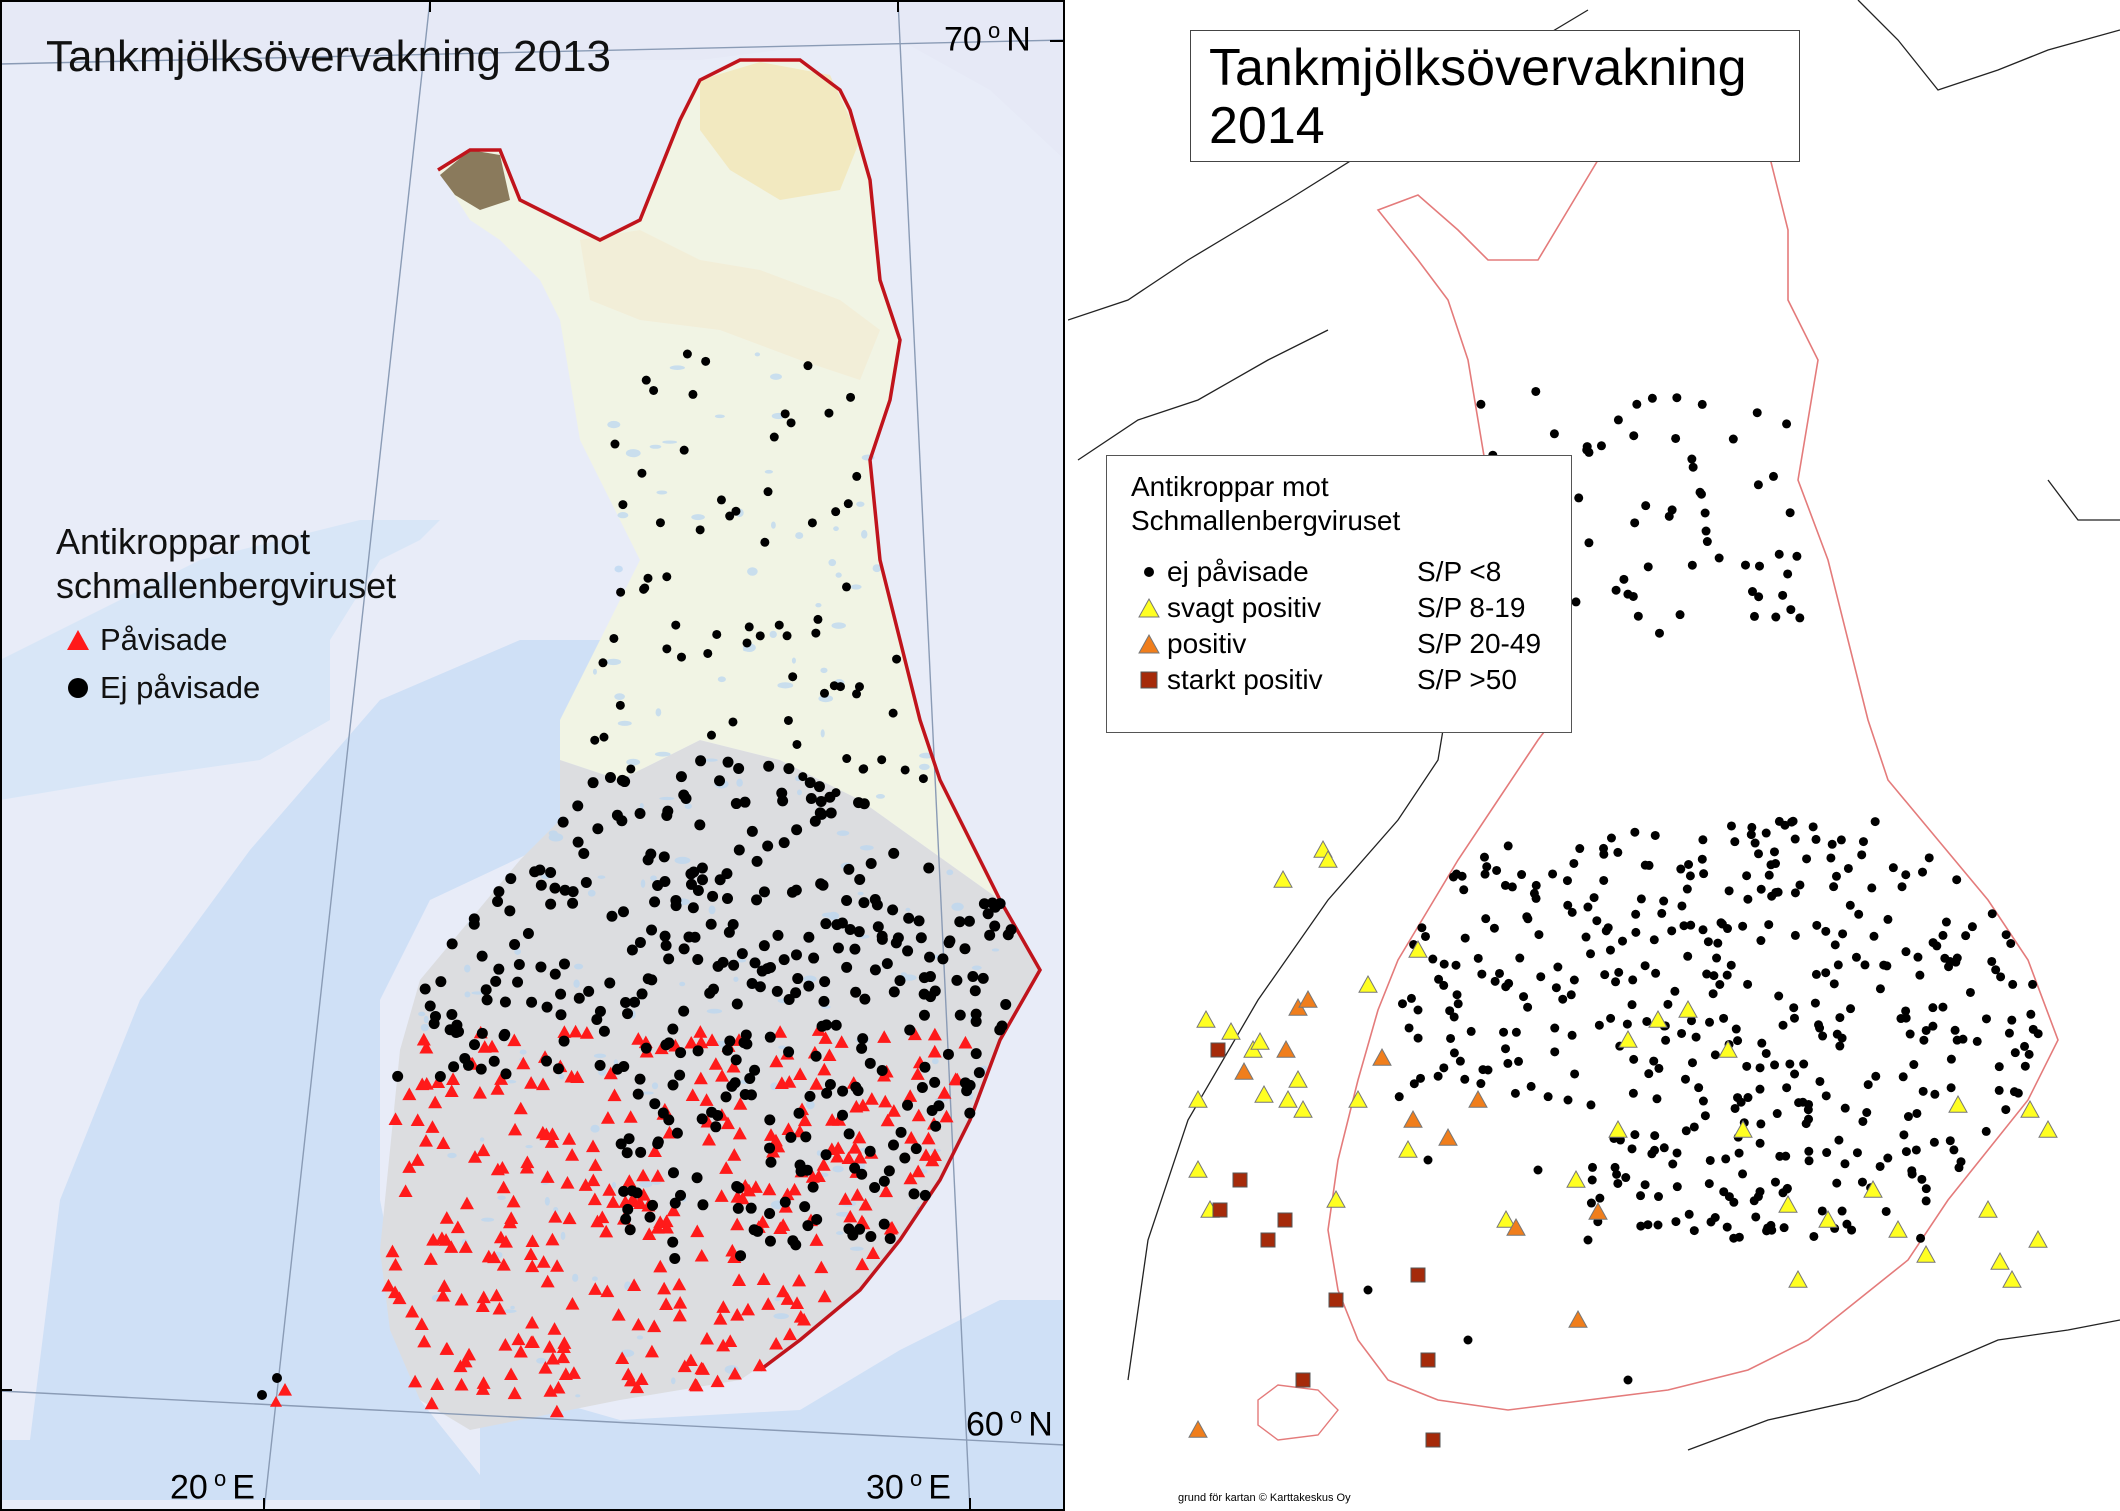 The height and width of the screenshot is (1511, 2120). What do you see at coordinates (1149, 572) in the screenshot?
I see `black-dot-icon` at bounding box center [1149, 572].